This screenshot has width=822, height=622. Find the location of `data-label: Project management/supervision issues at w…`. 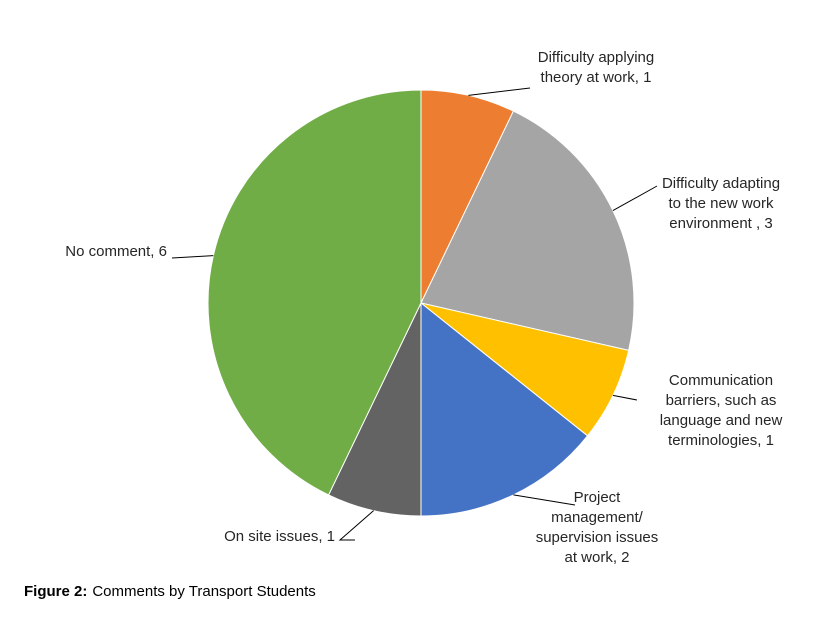

data-label: Project management/supervision issues at w… is located at coordinates (597, 527).